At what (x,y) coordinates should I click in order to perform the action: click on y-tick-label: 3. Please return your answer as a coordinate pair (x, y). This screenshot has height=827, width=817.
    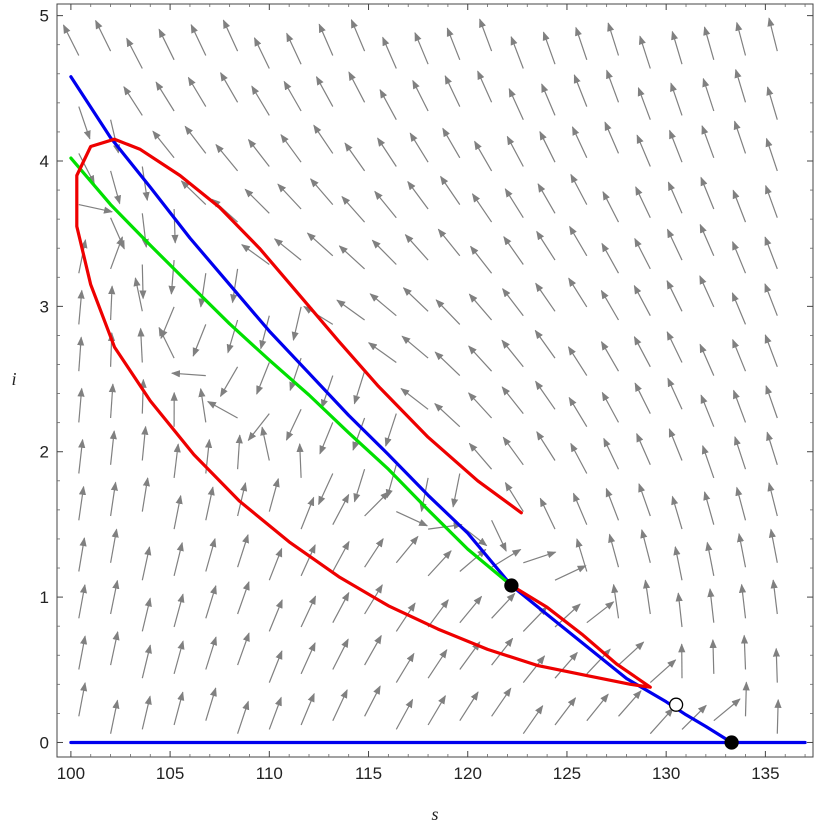
    Looking at the image, I should click on (44, 306).